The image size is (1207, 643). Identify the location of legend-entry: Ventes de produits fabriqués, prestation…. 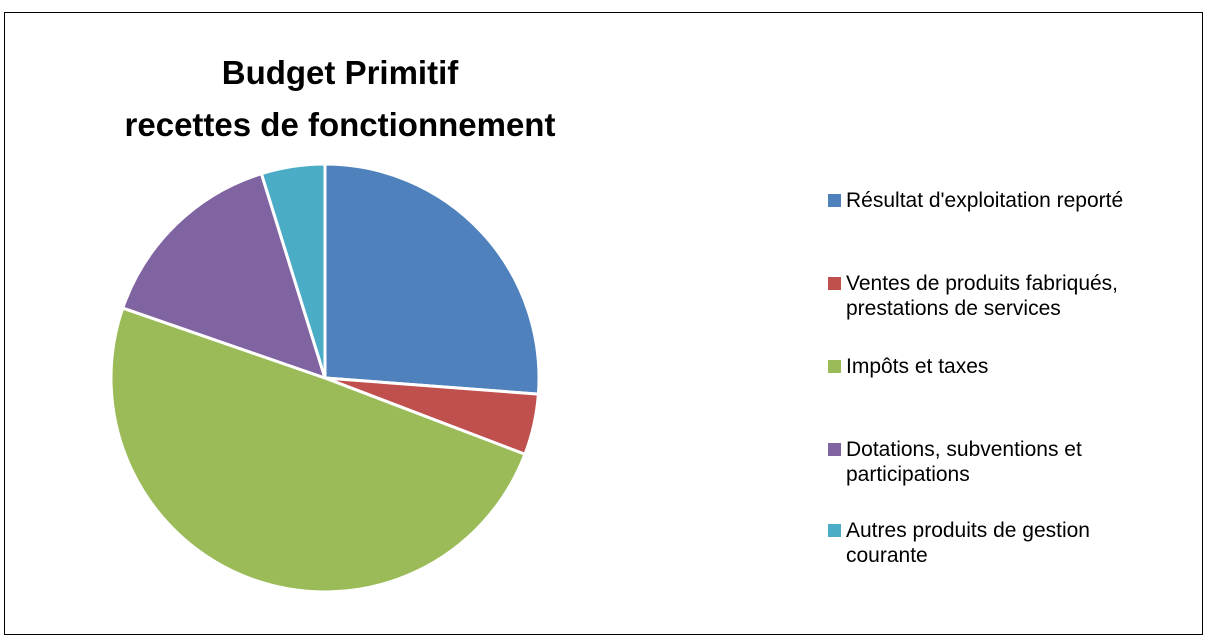
(1000, 296).